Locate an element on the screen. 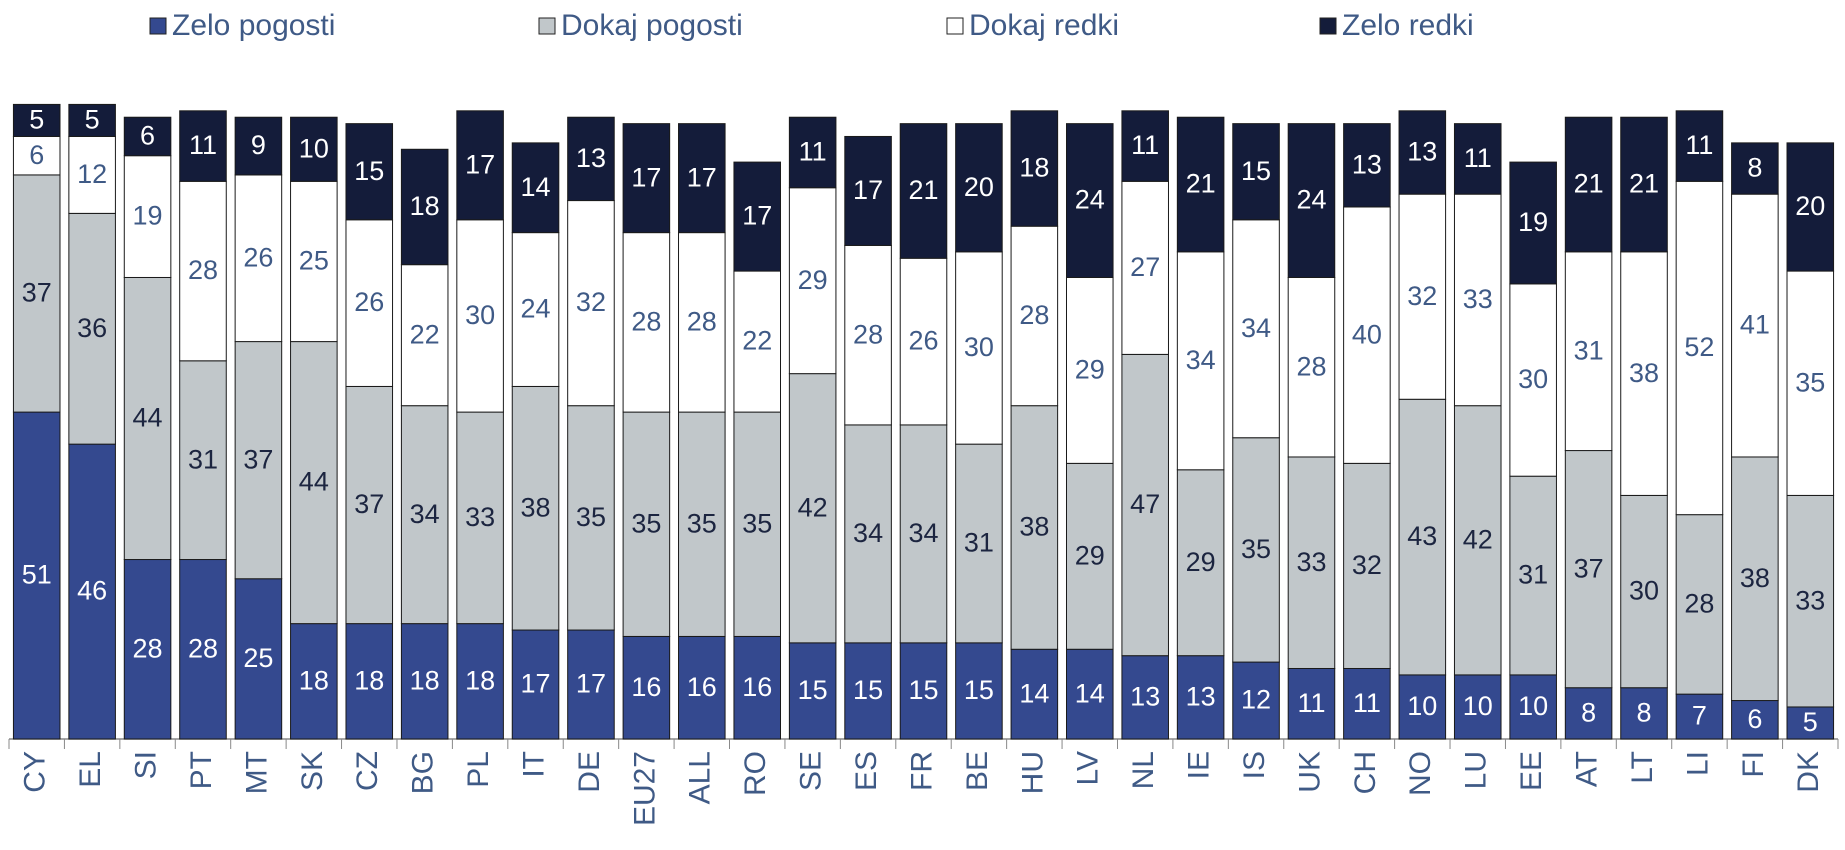 The height and width of the screenshot is (850, 1845). value-label: 44 is located at coordinates (314, 482).